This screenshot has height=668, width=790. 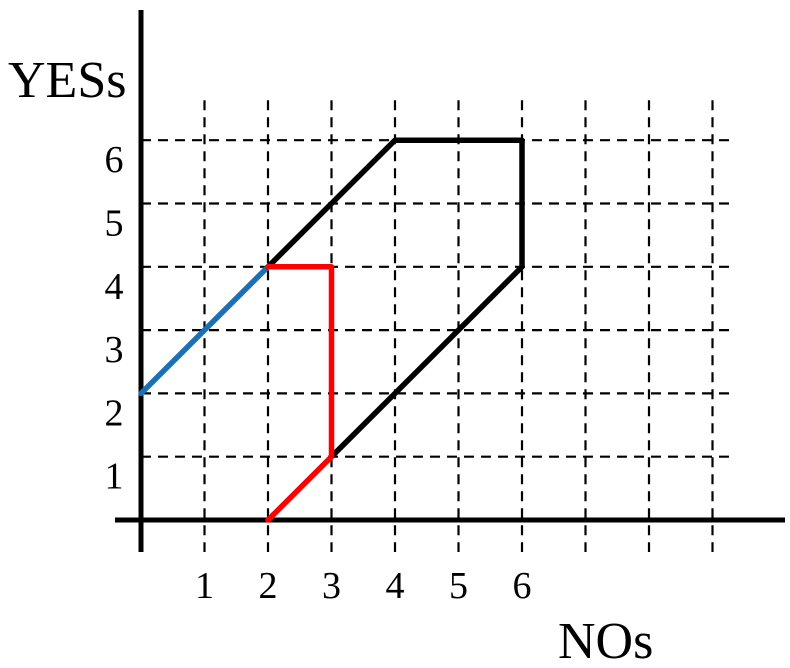 What do you see at coordinates (67, 80) in the screenshot?
I see `y-axis-title: YESs` at bounding box center [67, 80].